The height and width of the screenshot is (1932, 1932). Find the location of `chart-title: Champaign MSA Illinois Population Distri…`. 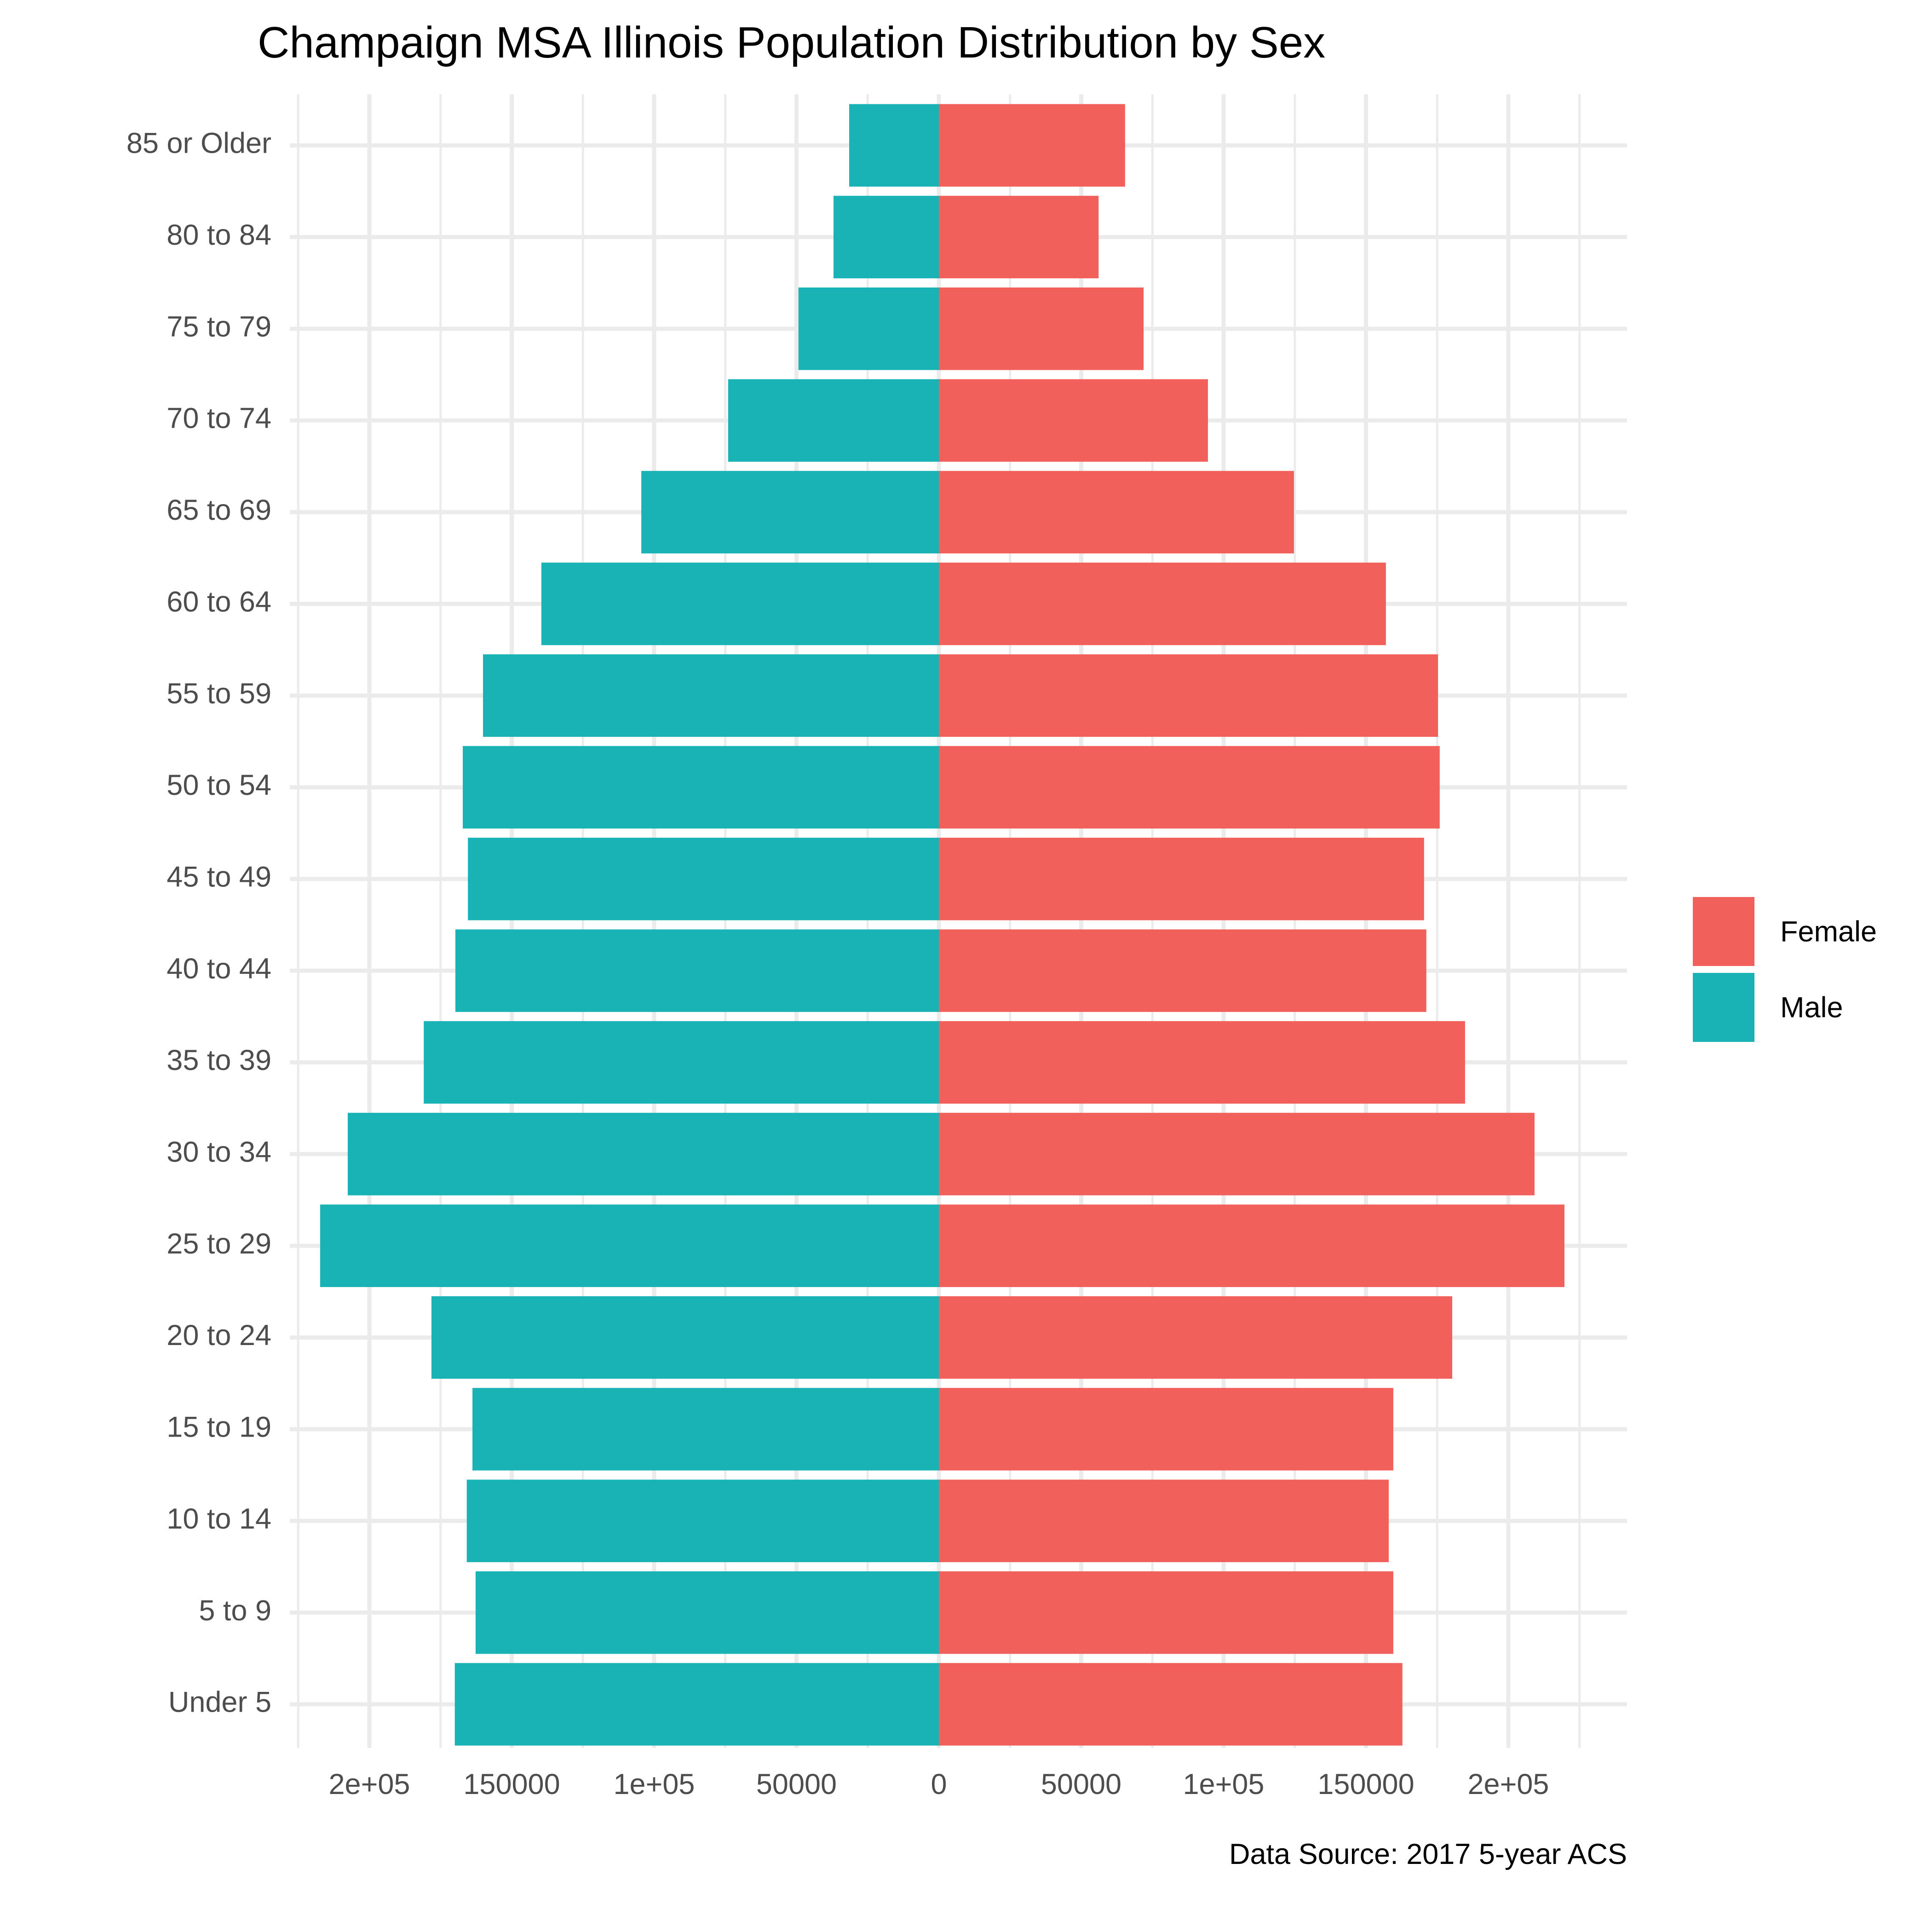

chart-title: Champaign MSA Illinois Population Distri… is located at coordinates (791, 42).